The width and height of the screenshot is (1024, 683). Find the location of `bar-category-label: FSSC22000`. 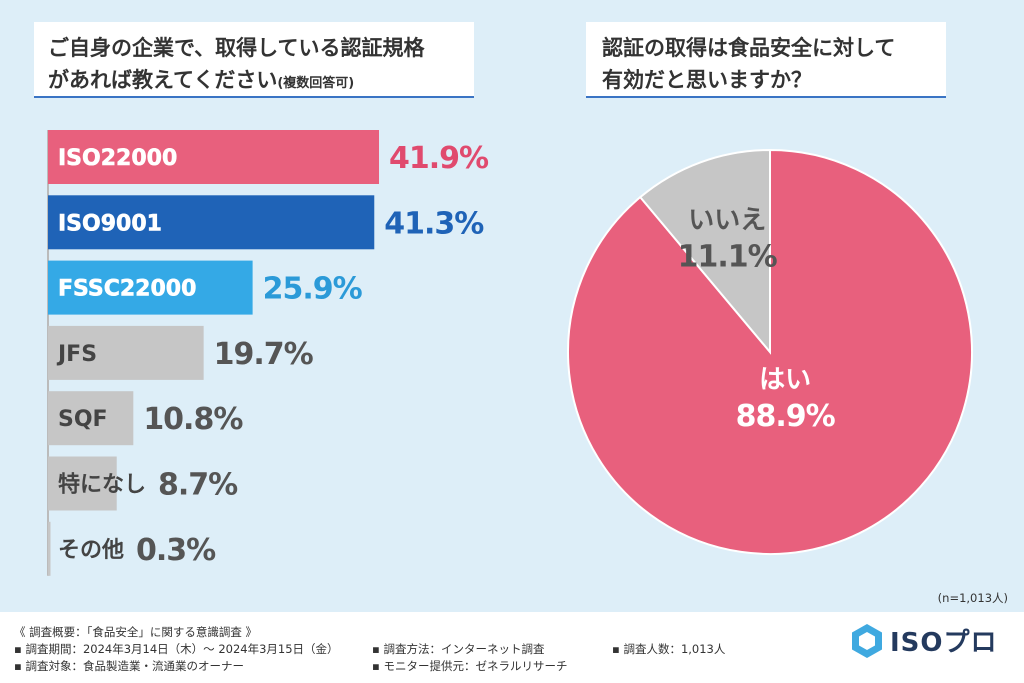

bar-category-label: FSSC22000 is located at coordinates (127, 289).